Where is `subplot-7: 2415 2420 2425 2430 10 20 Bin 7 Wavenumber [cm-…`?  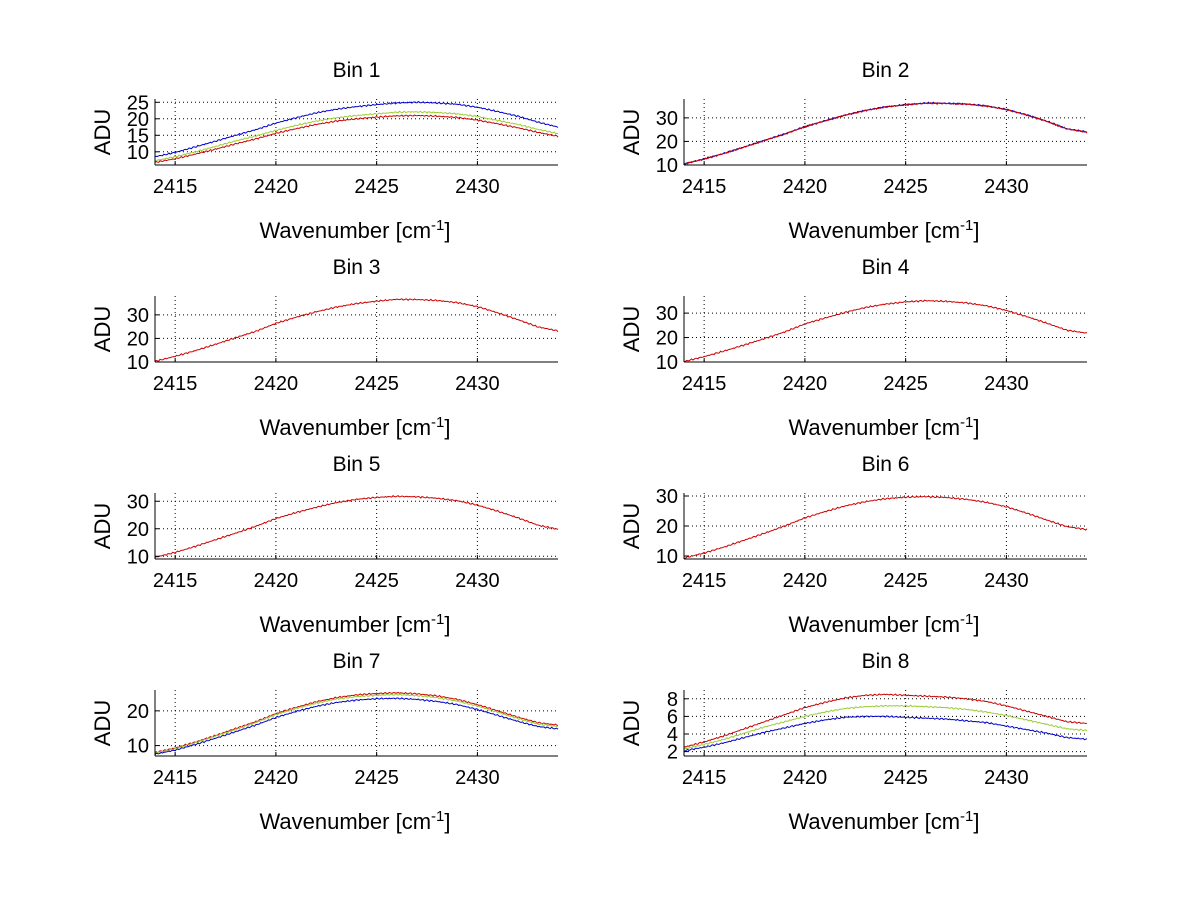
subplot-7: 2415 2420 2425 2430 10 20 Bin 7 Wavenumber [cm-… is located at coordinates (324, 742).